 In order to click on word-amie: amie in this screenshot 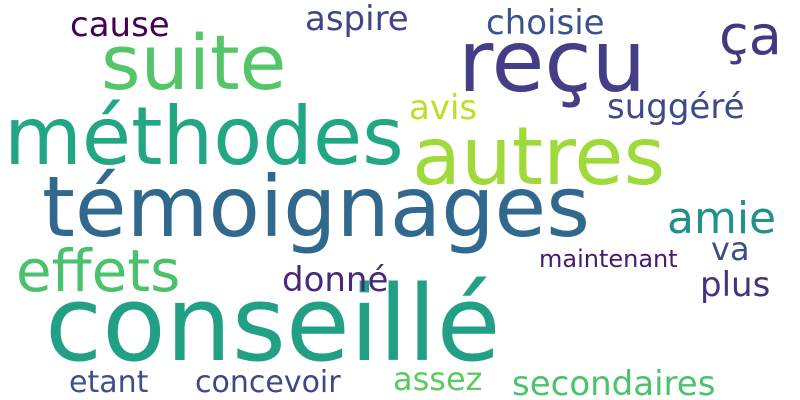, I will do `click(722, 218)`.